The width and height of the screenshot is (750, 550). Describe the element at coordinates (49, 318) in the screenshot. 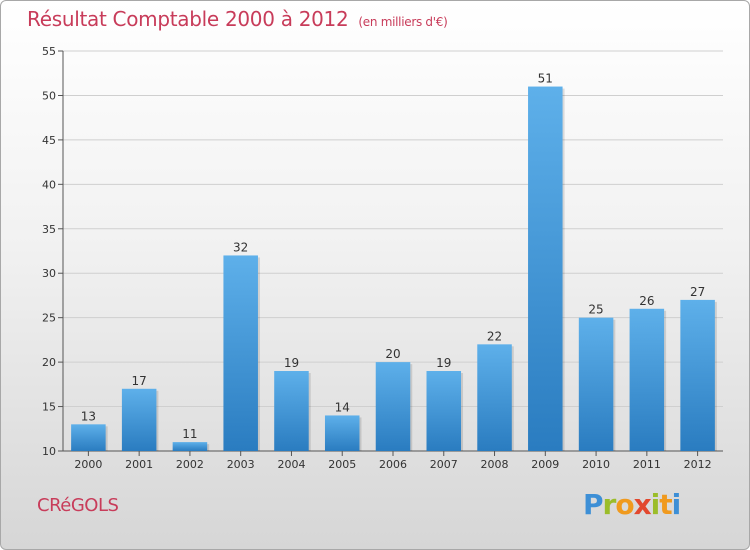

I see `y-tick-label: 25` at that location.